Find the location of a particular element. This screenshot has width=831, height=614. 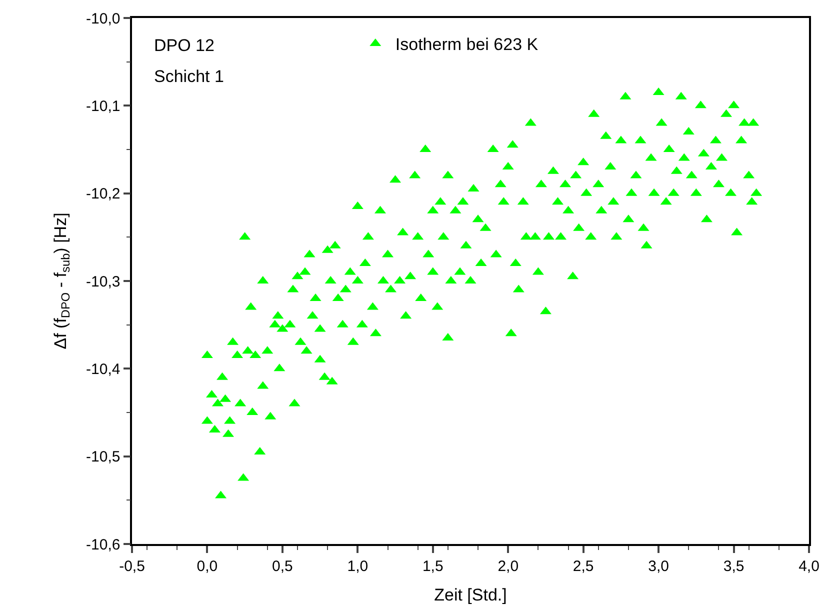

y-tick-label: -10,1 is located at coordinates (103, 106).